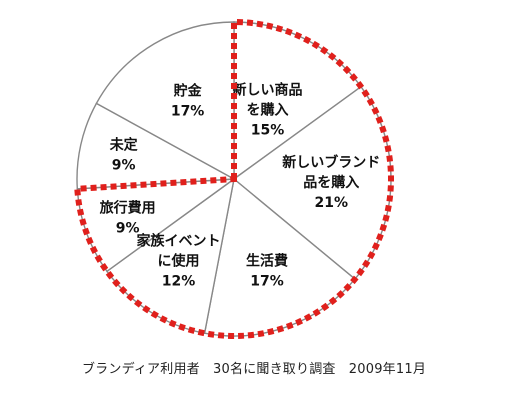 The width and height of the screenshot is (508, 400). I want to click on slice-name-label: 未定, so click(124, 144).